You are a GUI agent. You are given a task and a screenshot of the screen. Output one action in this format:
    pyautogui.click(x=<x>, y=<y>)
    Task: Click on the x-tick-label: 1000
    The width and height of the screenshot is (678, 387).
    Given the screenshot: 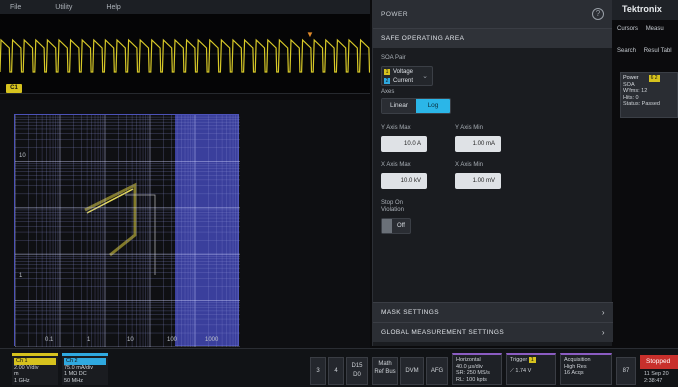 What is the action you would take?
    pyautogui.click(x=212, y=340)
    